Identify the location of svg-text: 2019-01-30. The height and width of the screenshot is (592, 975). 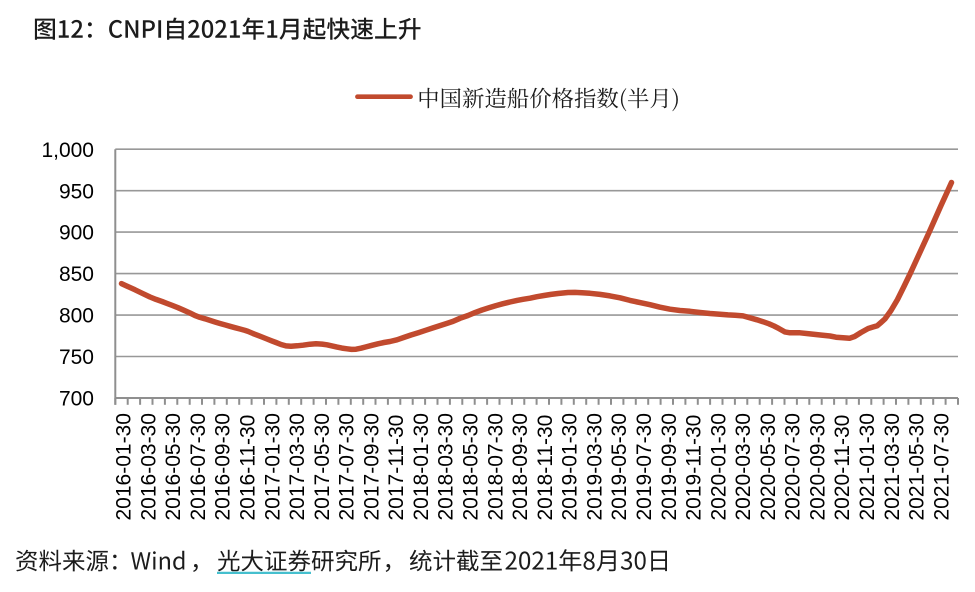
(570, 466).